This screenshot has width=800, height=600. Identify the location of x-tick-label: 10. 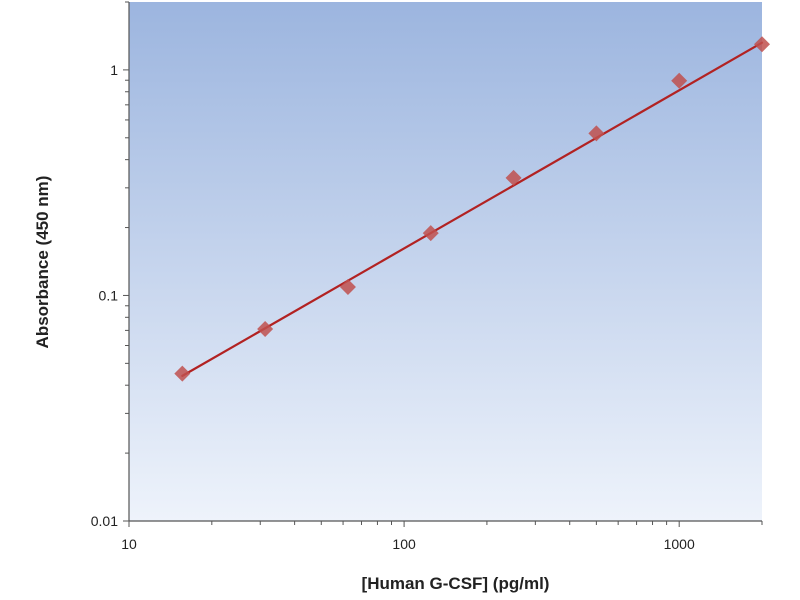
(129, 544).